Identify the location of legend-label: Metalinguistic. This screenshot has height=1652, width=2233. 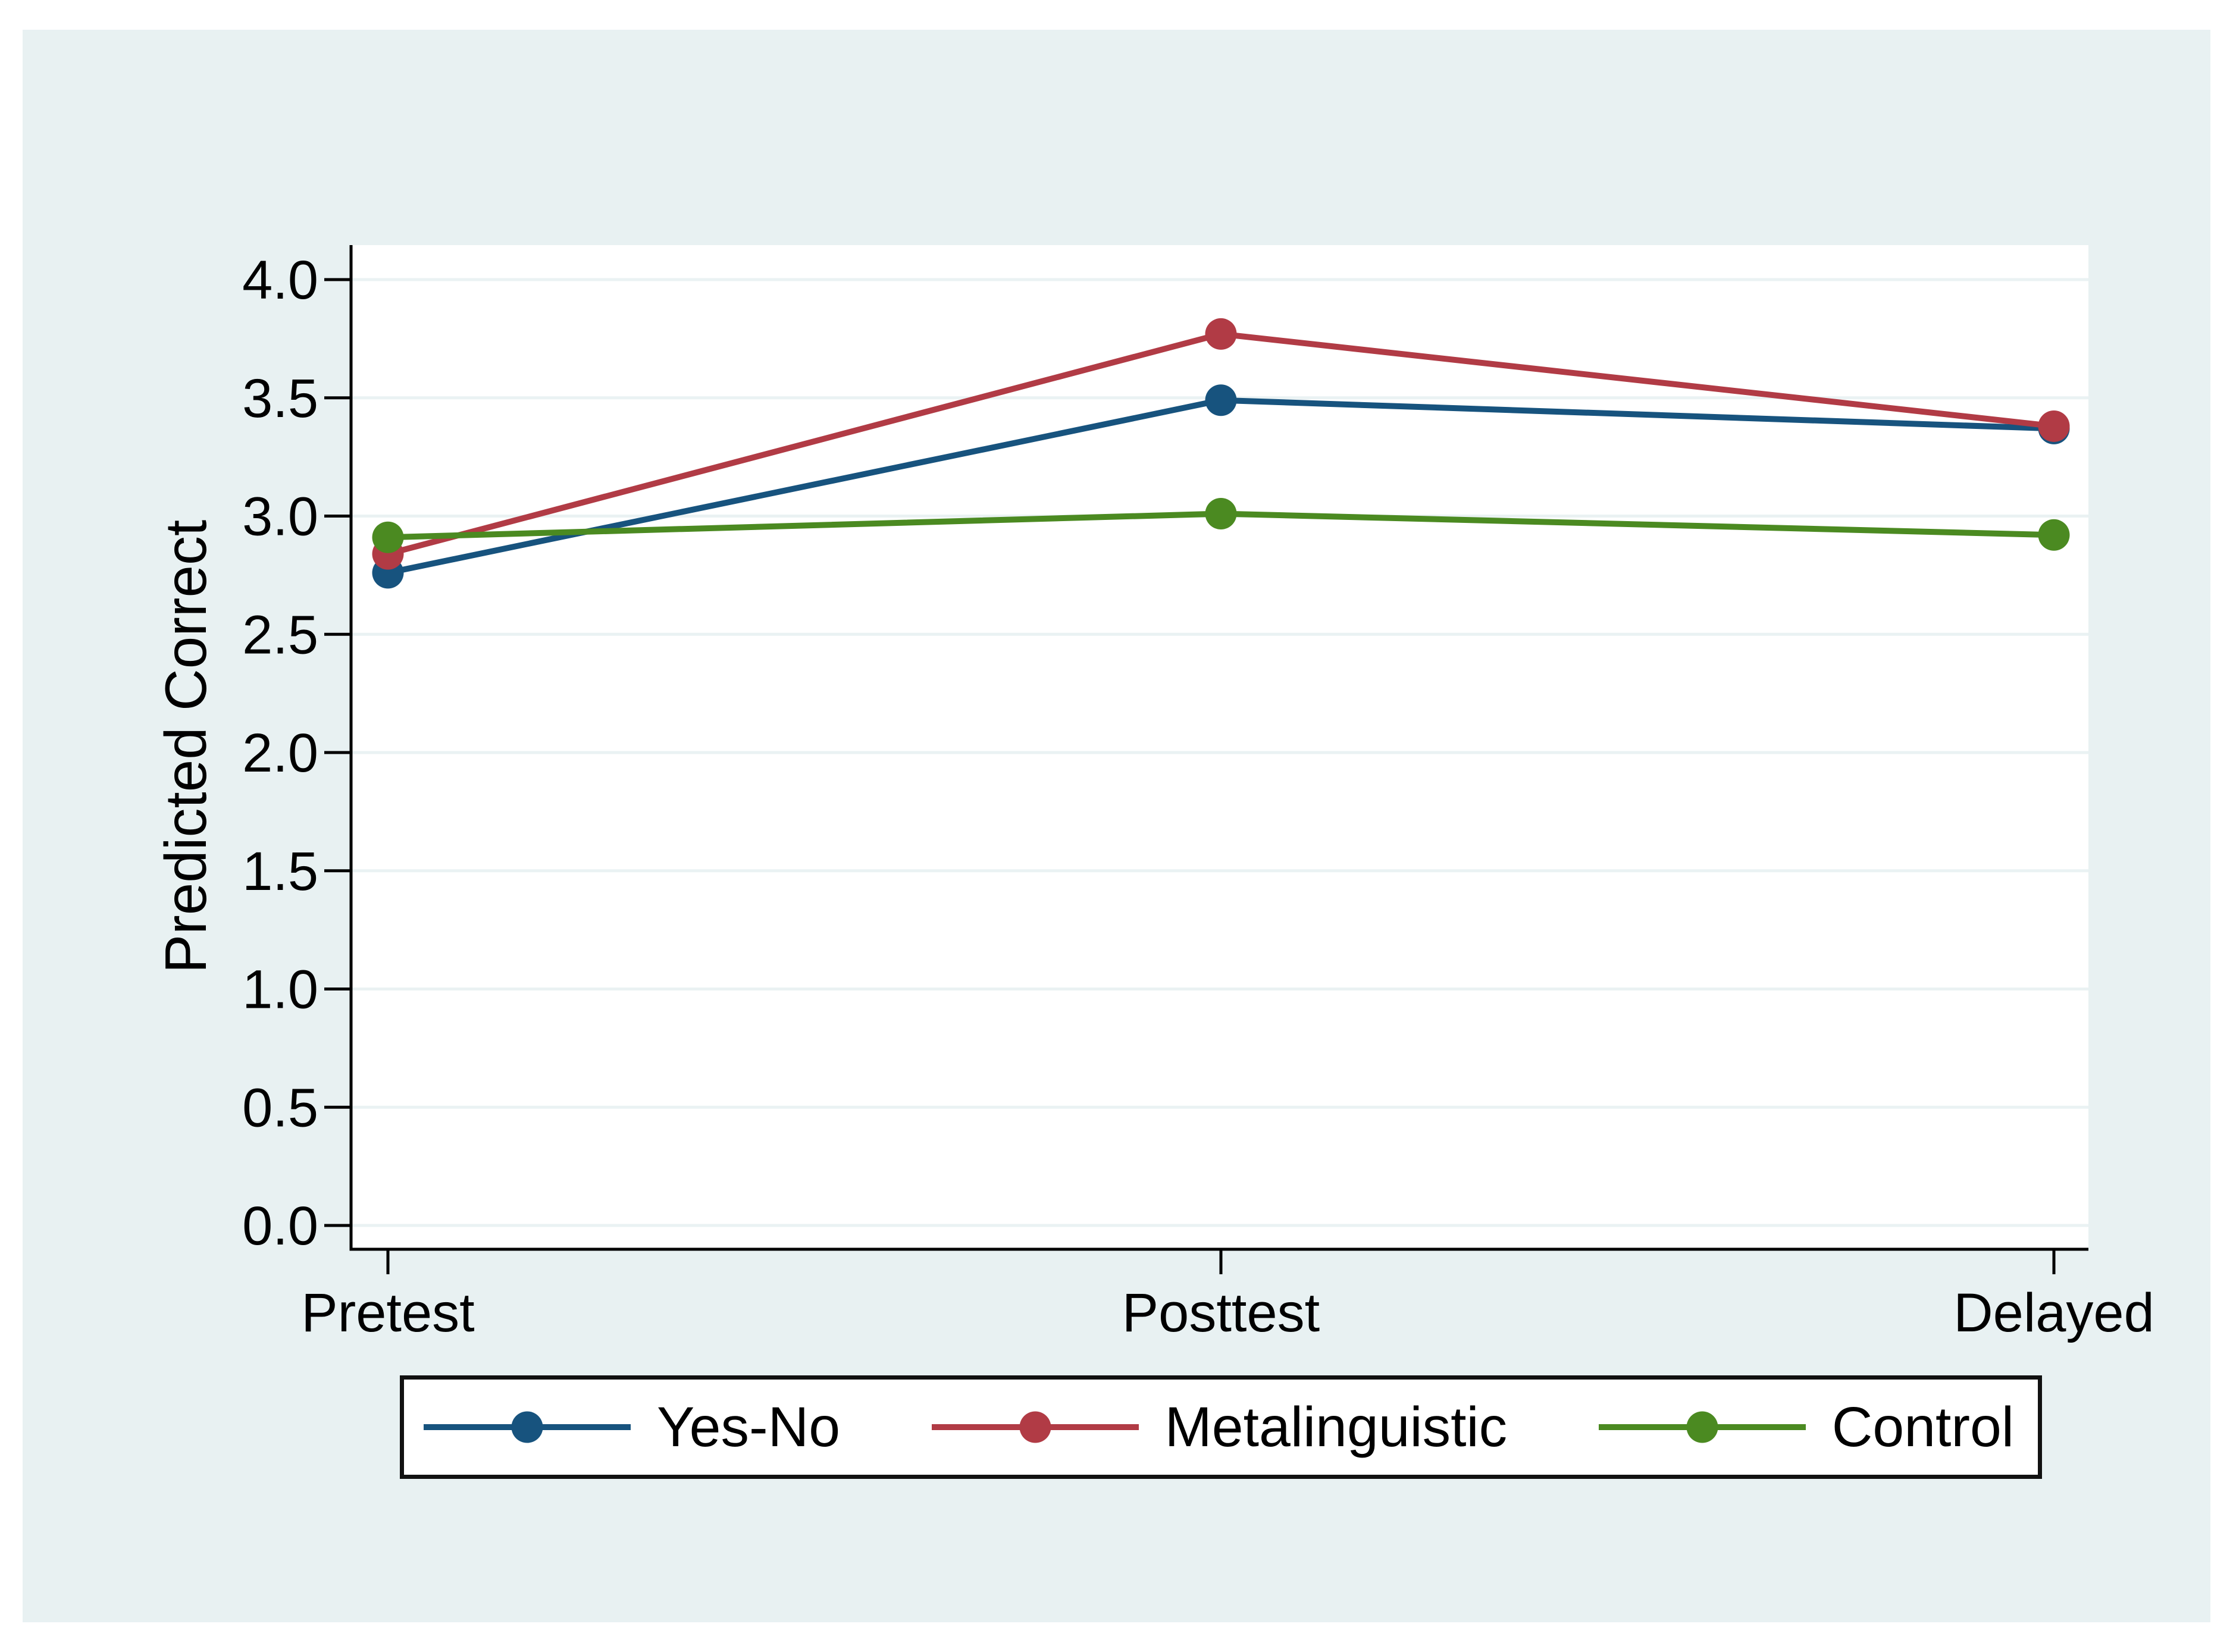
(1336, 1427).